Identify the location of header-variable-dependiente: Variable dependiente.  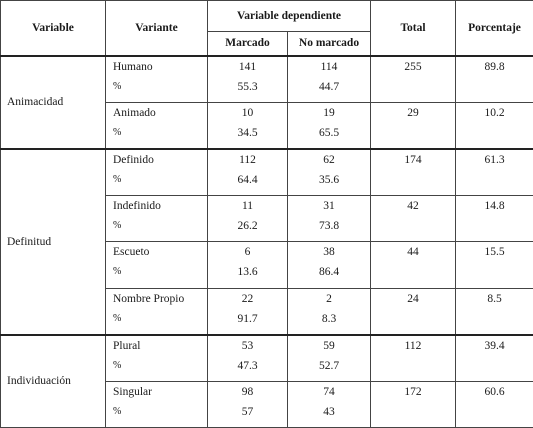
(289, 16).